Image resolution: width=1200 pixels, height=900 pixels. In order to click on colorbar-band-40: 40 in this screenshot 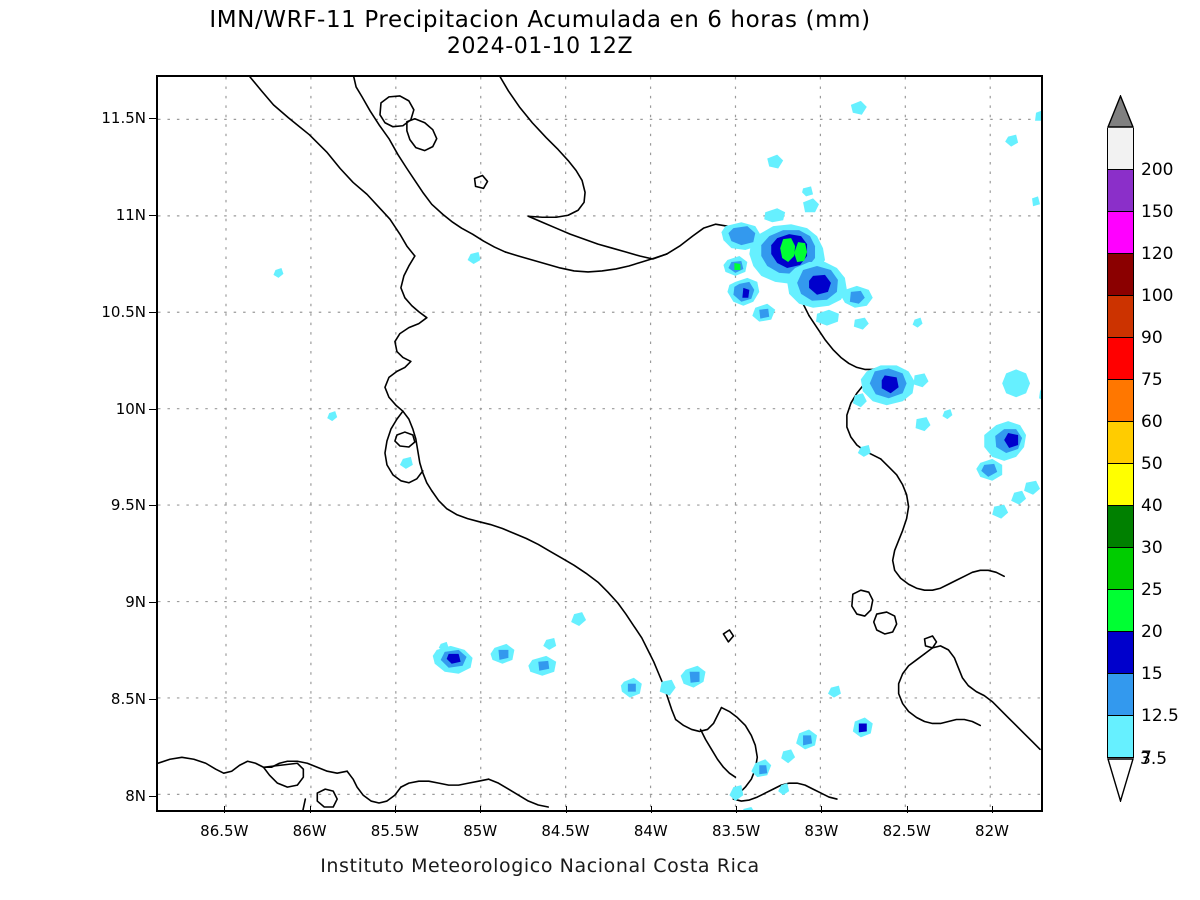, I will do `click(1135, 490)`.